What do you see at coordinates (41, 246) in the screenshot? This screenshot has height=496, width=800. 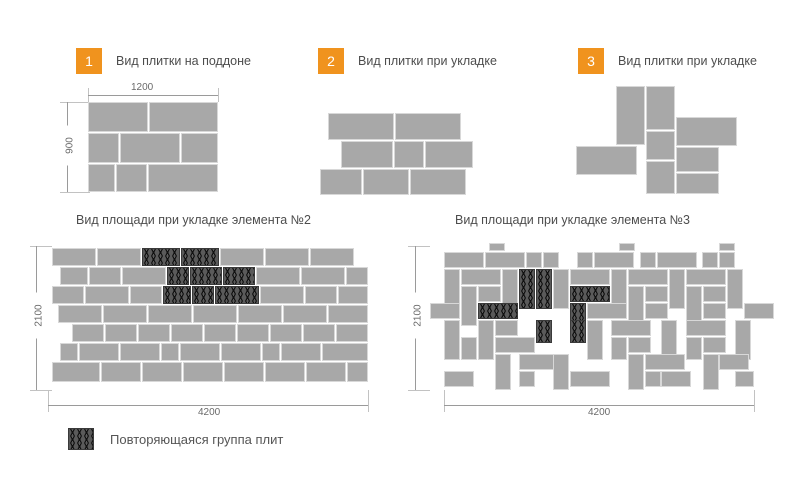 I see `area-left-ext-top` at bounding box center [41, 246].